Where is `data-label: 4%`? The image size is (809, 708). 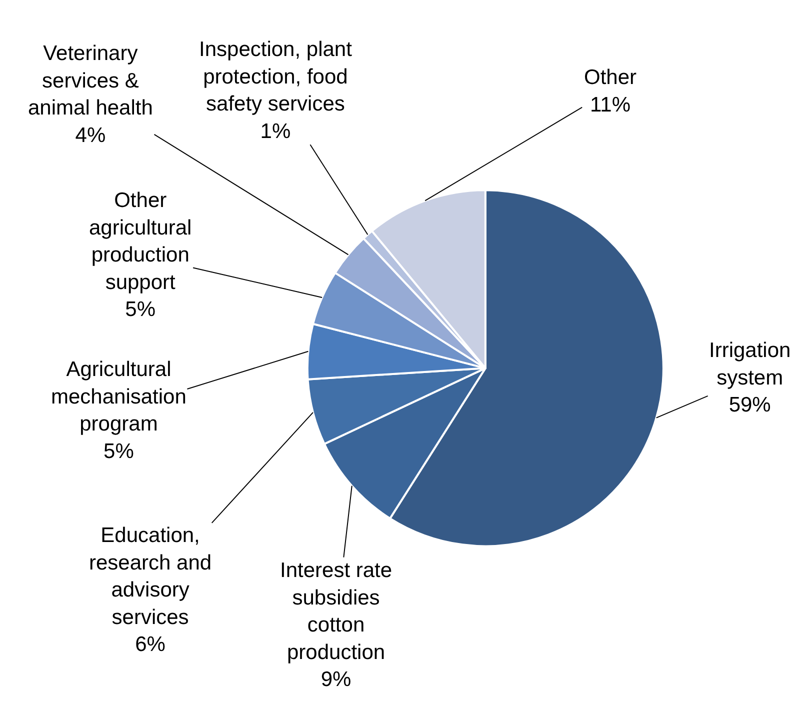 data-label: 4% is located at coordinates (90, 135).